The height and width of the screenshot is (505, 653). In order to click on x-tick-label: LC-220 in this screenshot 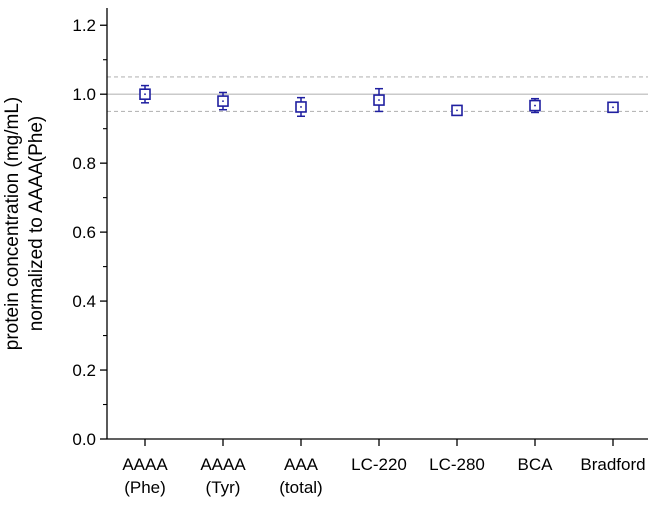, I will do `click(379, 464)`.